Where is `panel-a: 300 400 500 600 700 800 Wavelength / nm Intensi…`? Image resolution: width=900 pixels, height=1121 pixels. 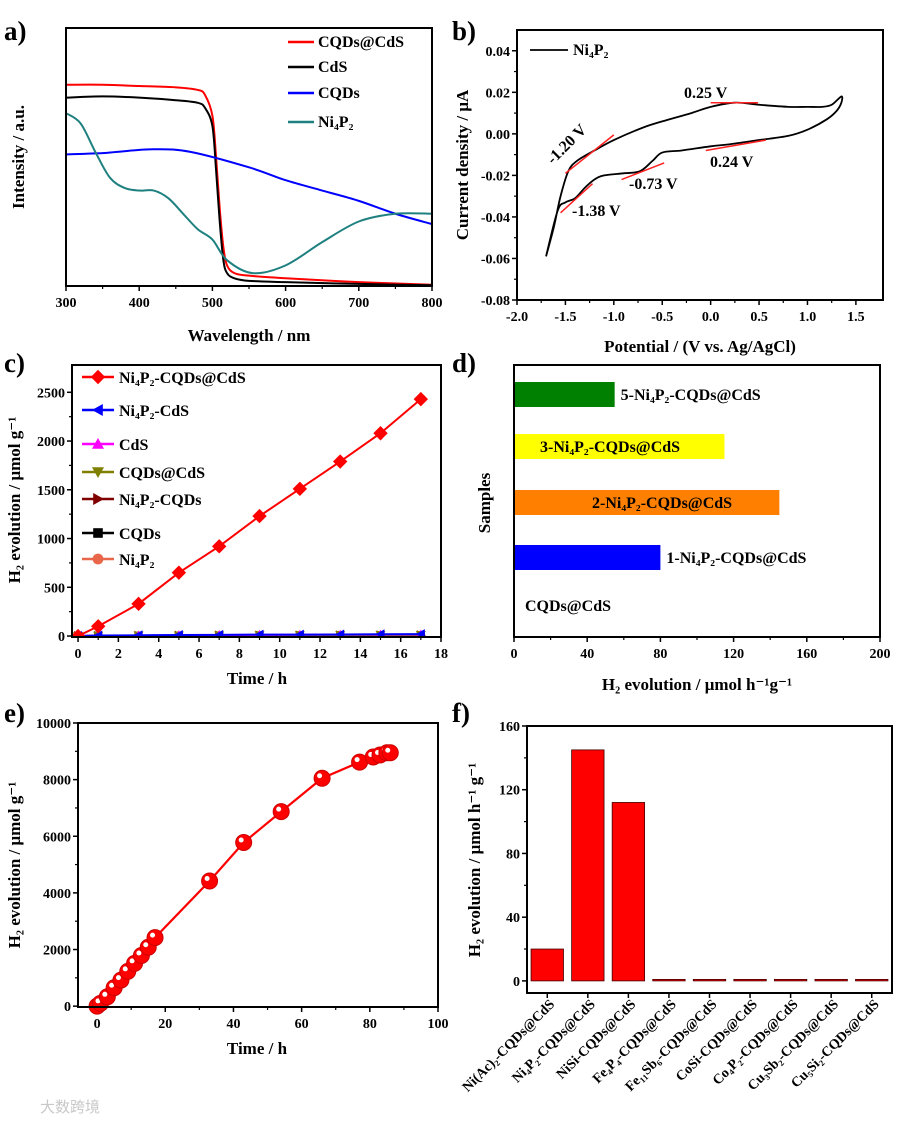
panel-a: 300 400 500 600 700 800 Wavelength / nm Intensi… is located at coordinates (226, 186).